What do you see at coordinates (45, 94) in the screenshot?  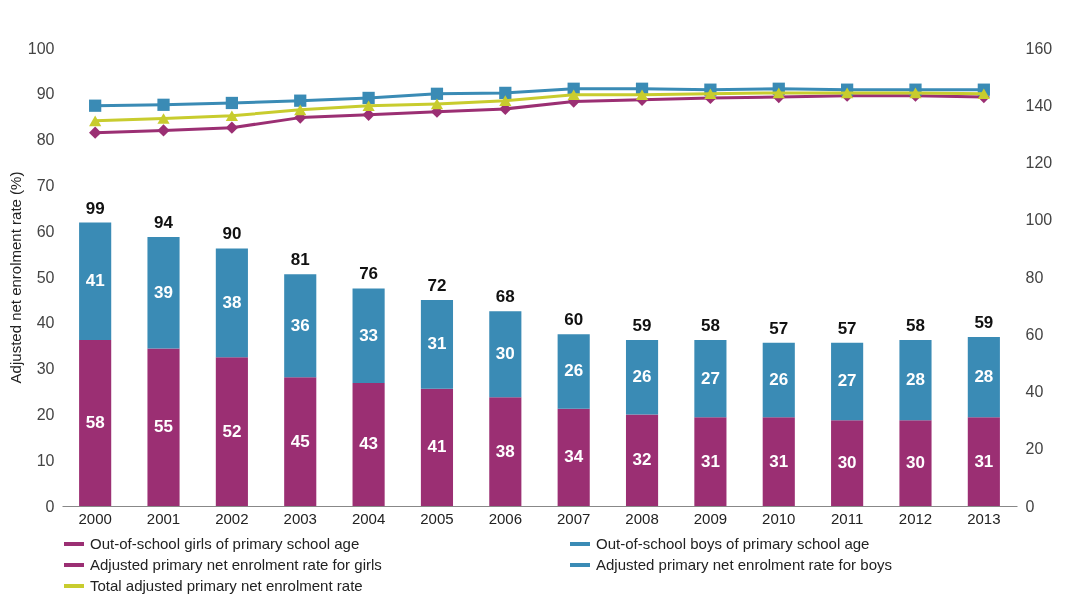 I see `y-tick-label: 90` at bounding box center [45, 94].